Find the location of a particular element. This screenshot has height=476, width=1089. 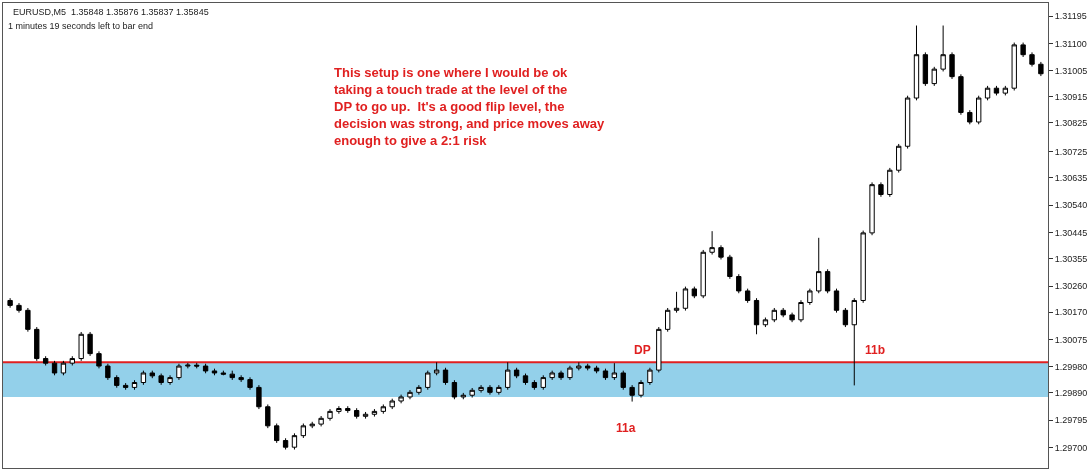

annotation: DP is located at coordinates (642, 350).